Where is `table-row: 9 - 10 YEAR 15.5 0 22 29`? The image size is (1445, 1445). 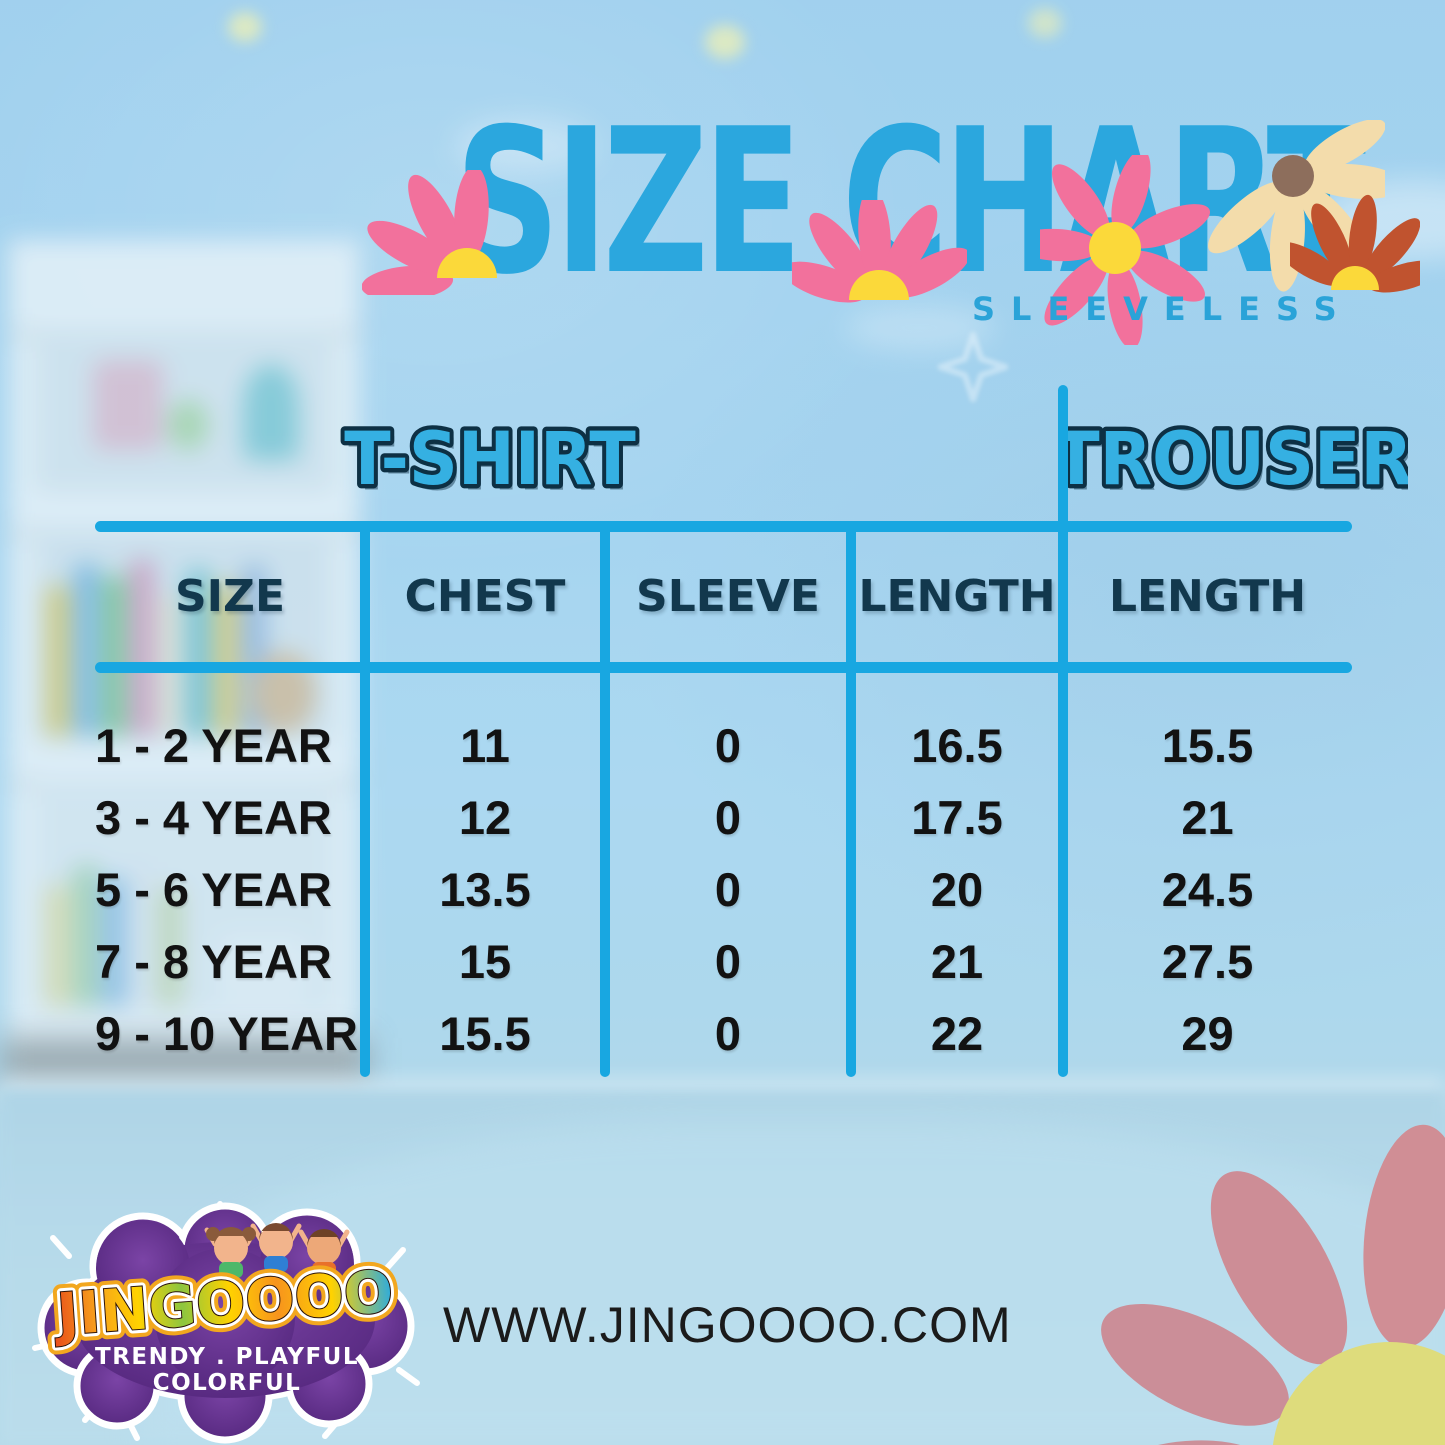
table-row: 9 - 10 YEAR 15.5 0 22 29 is located at coordinates (723, 1033).